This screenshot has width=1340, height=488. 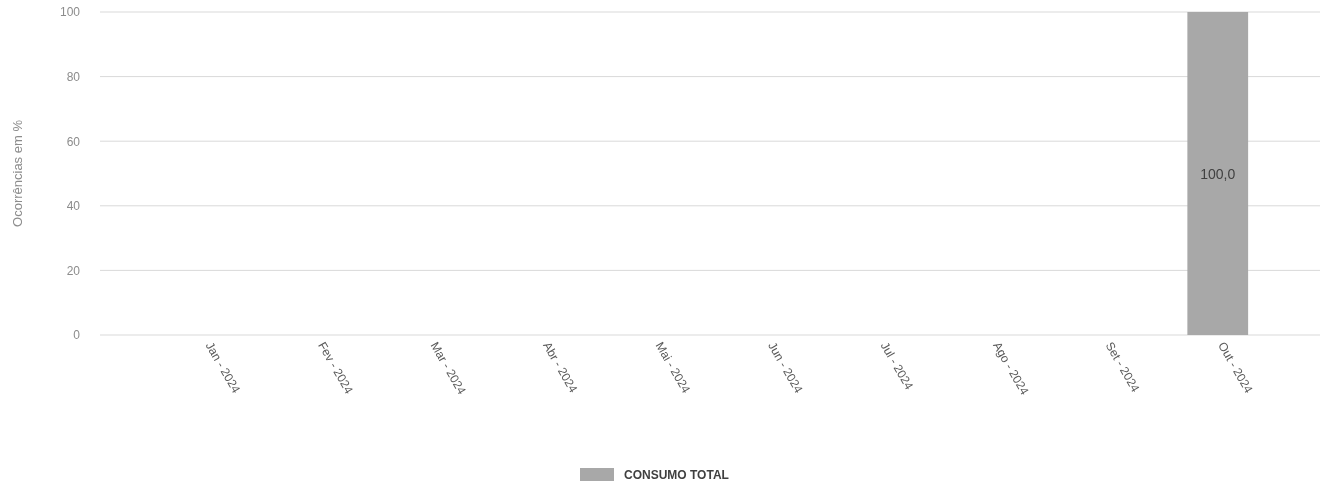 I want to click on y-tick-label: 60, so click(x=73, y=141).